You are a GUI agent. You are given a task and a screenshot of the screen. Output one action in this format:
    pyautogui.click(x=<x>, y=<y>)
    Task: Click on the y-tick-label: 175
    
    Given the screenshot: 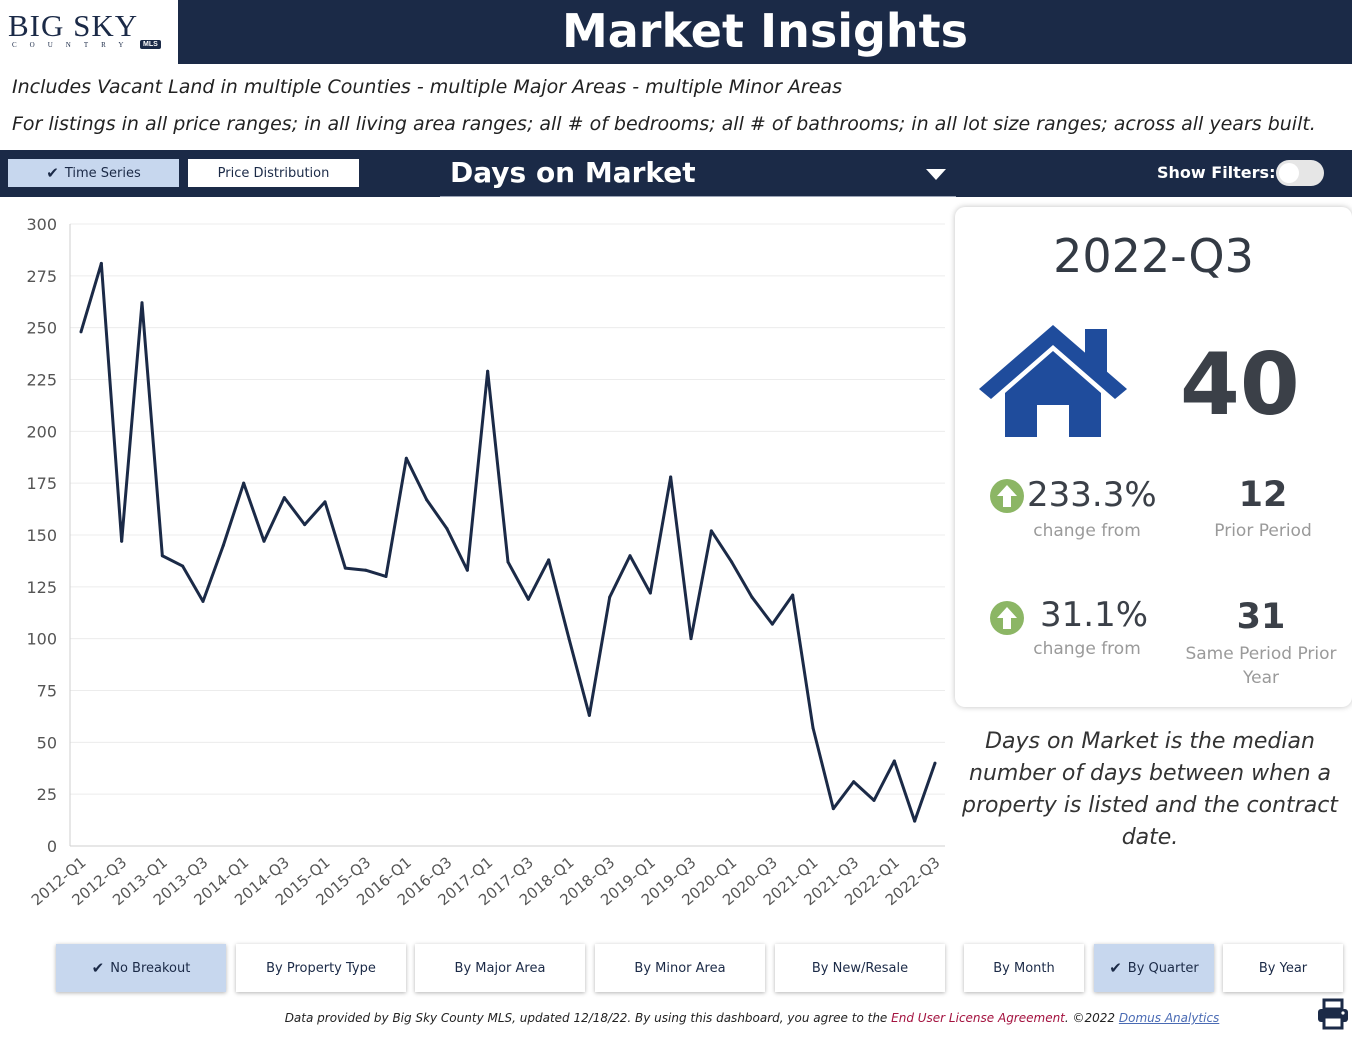 What is the action you would take?
    pyautogui.click(x=41, y=483)
    